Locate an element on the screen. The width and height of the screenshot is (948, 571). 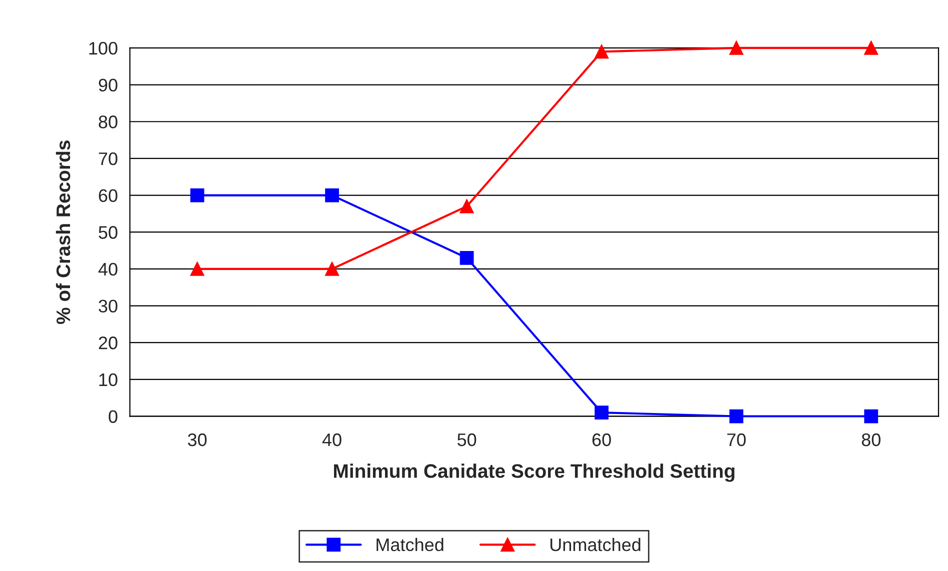
y-tick-label: 30 is located at coordinates (108, 306).